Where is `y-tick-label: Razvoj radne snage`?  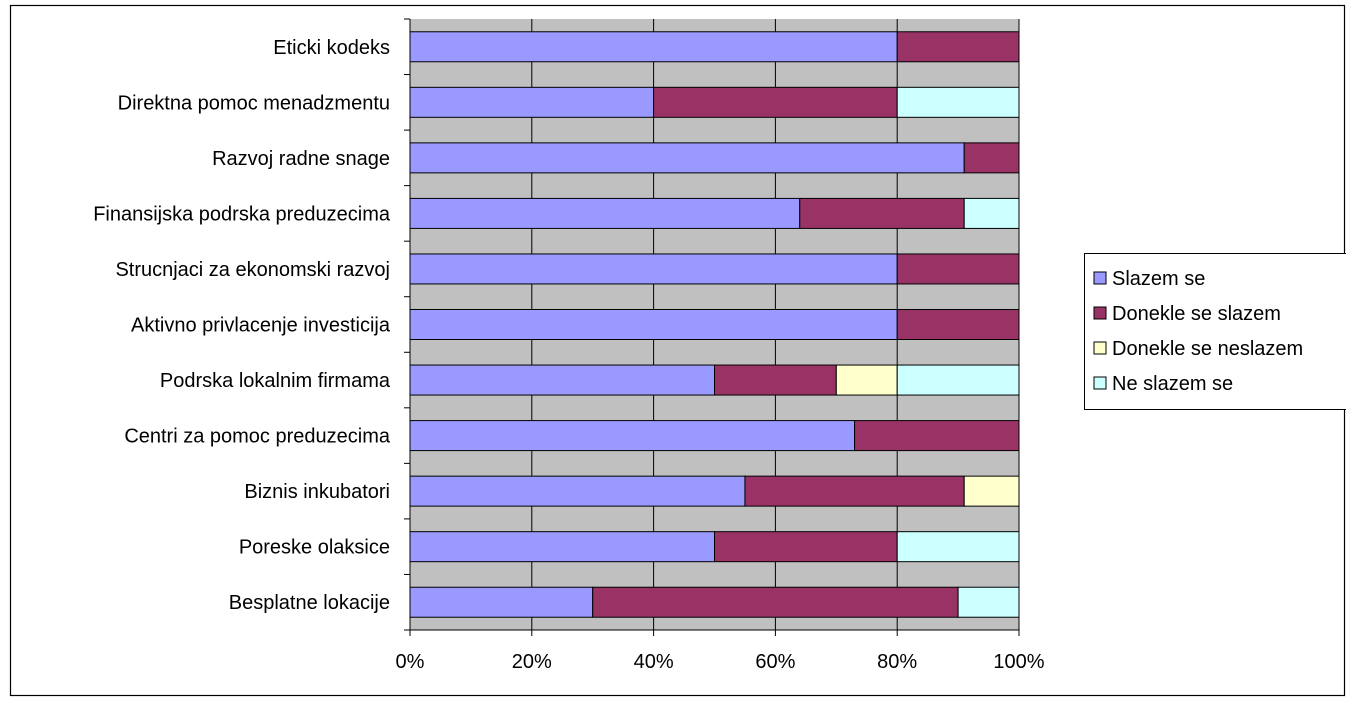 y-tick-label: Razvoj radne snage is located at coordinates (301, 159).